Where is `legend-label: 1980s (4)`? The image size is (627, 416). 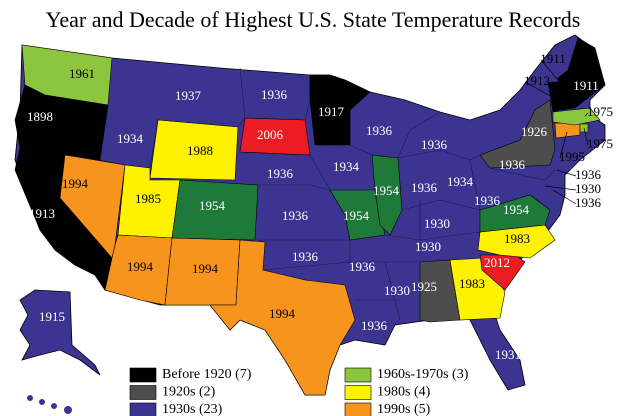 legend-label: 1980s (4) is located at coordinates (404, 392).